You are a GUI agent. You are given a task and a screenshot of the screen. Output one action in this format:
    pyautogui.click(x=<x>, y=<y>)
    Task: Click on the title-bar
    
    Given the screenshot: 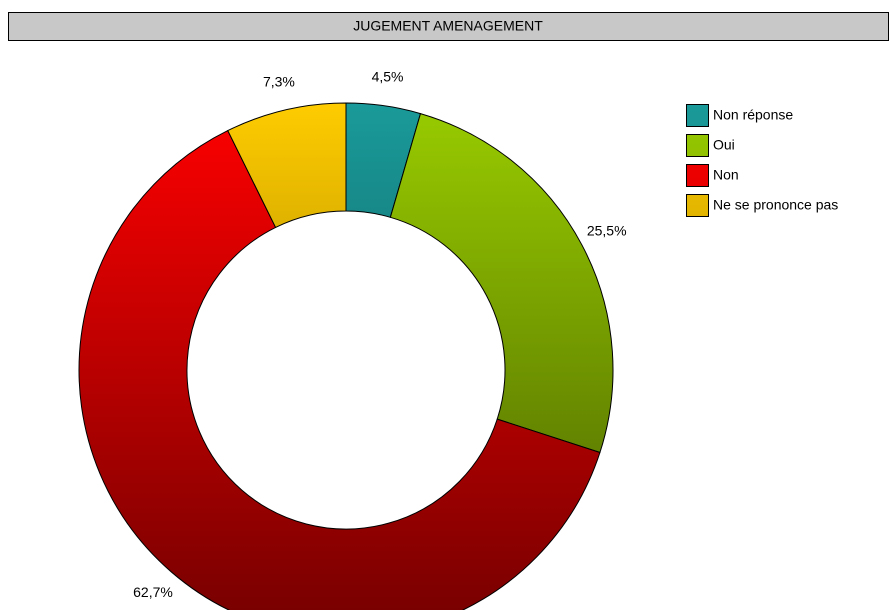 What is the action you would take?
    pyautogui.click(x=448, y=26)
    